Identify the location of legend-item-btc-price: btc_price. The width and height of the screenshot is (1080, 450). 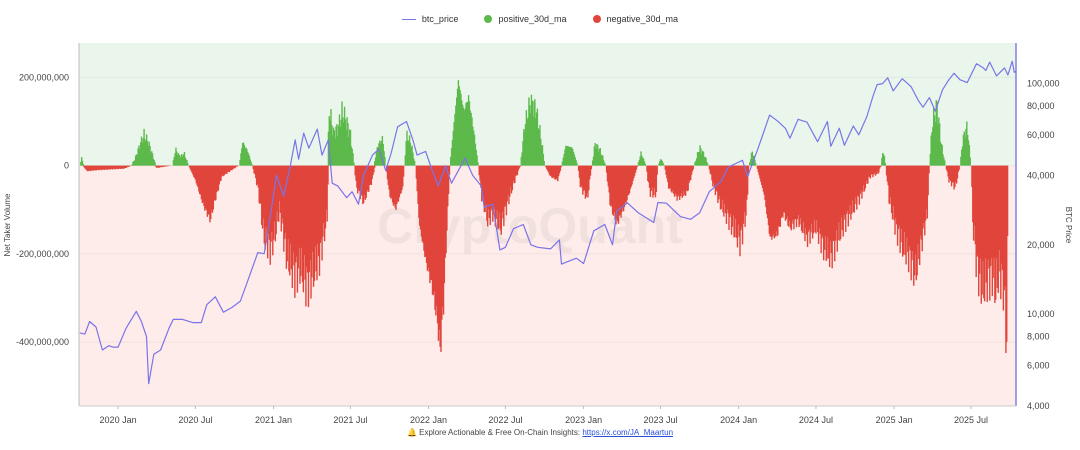
(430, 19).